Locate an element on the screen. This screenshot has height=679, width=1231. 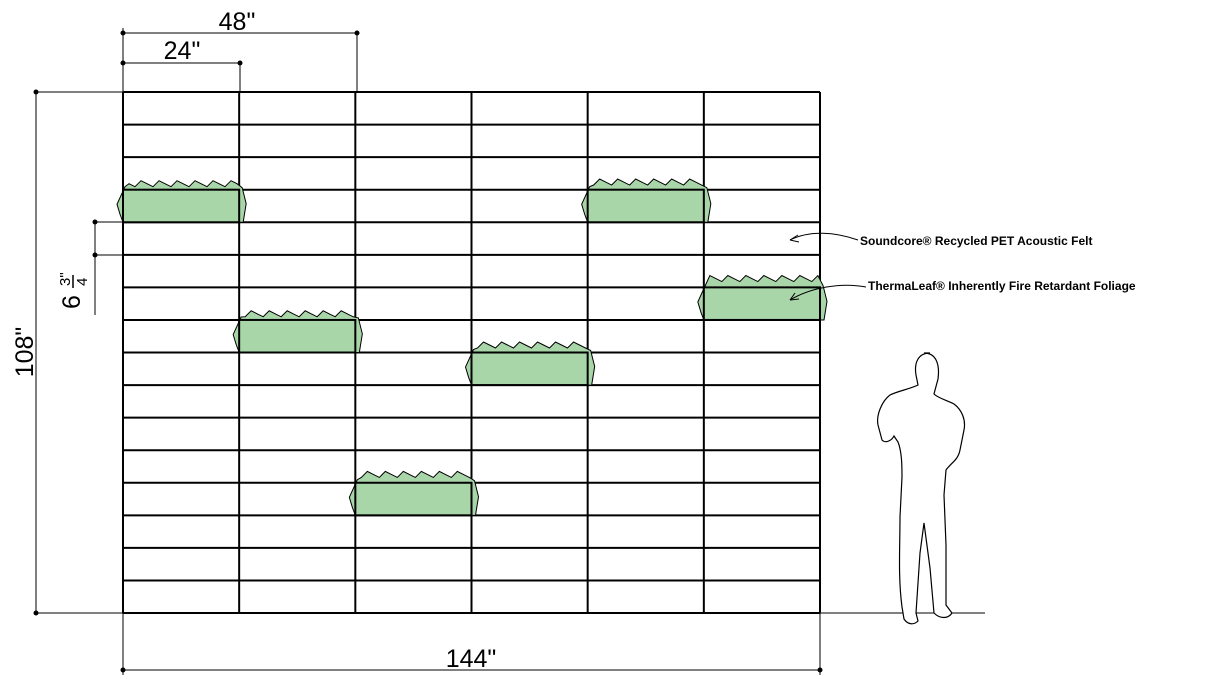
dim-whole: 6 is located at coordinates (72, 302).